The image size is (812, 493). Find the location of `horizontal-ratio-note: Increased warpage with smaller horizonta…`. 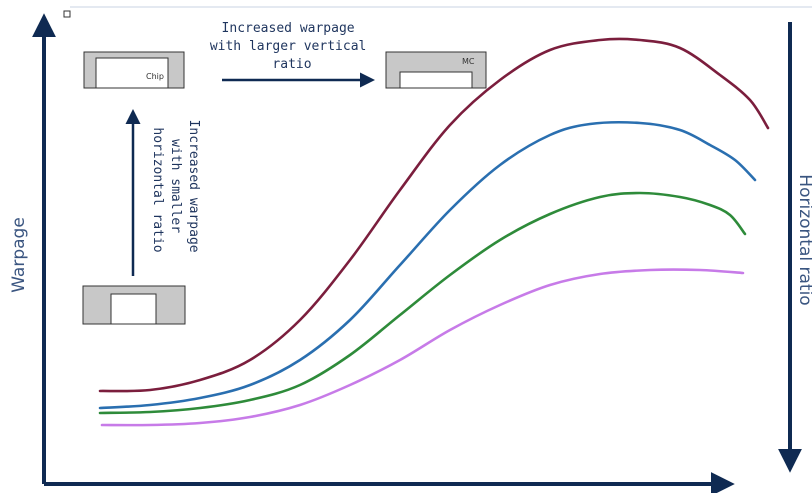

horizontal-ratio-note: Increased warpage with smaller horizonta… is located at coordinates (175, 190).